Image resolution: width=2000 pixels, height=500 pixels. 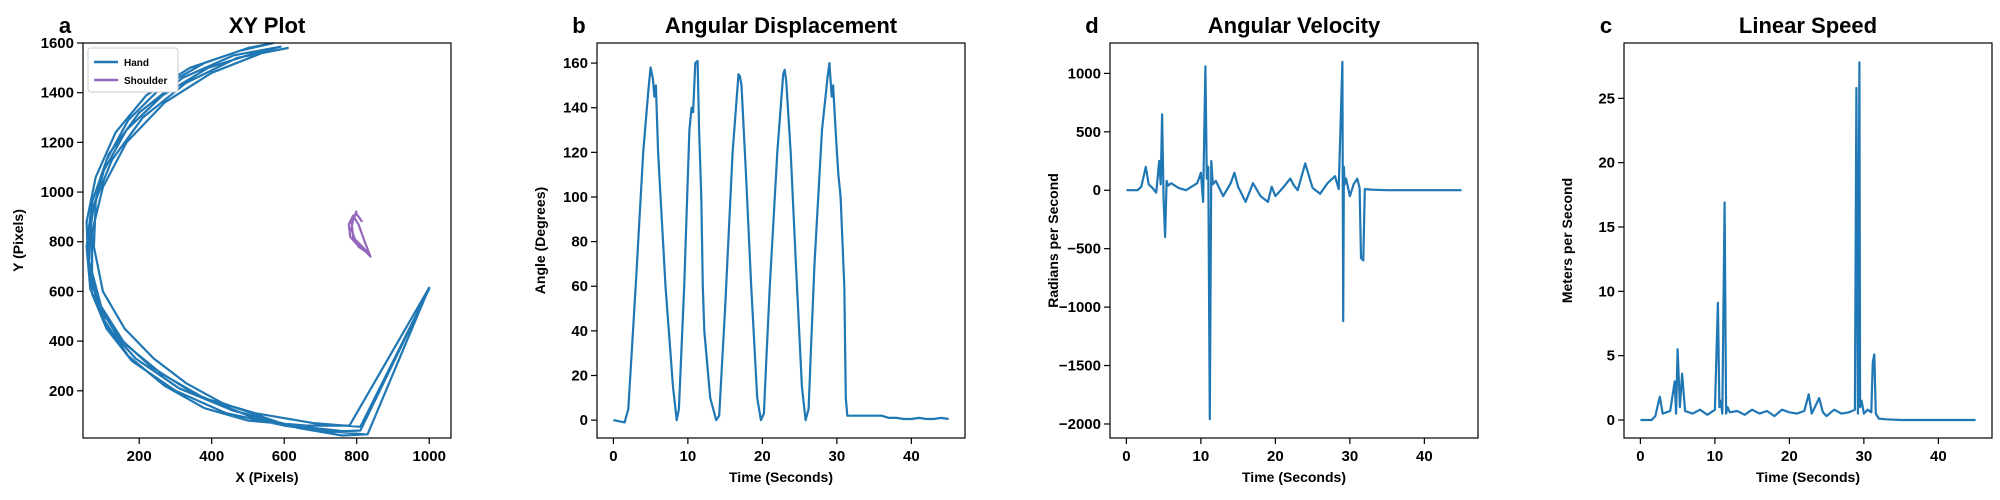 I want to click on y-tick-label: 1400, so click(x=57, y=93).